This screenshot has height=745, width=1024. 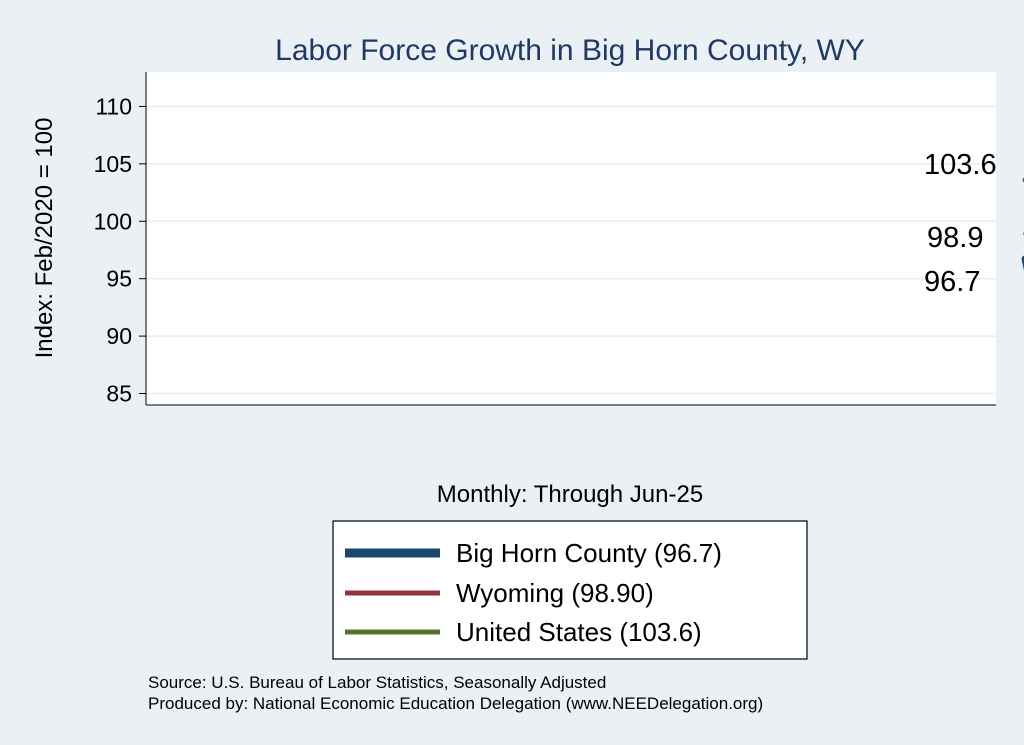 What do you see at coordinates (120, 250) in the screenshot?
I see `y-axis-ticks: 85 90 95 100 105 110` at bounding box center [120, 250].